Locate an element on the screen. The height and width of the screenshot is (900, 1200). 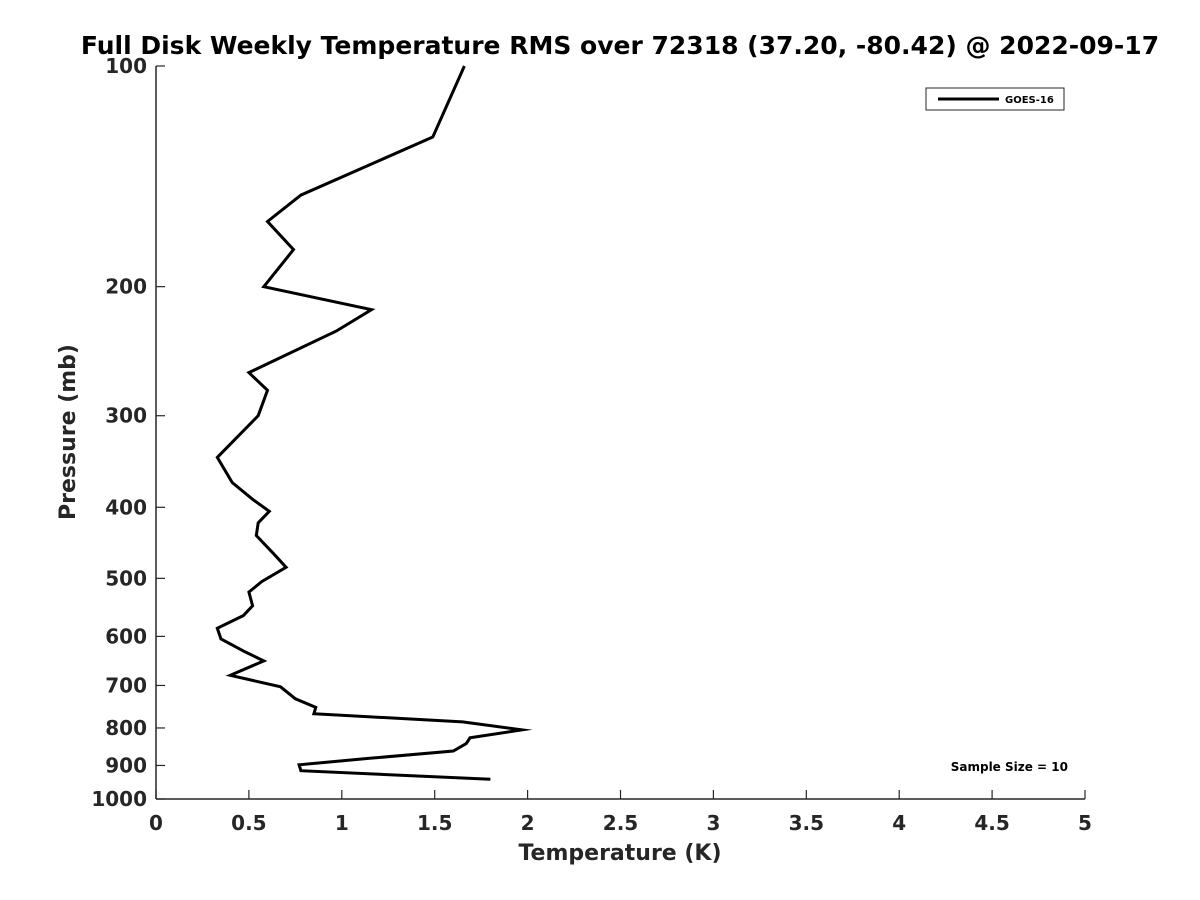
y-tick-label: 900 is located at coordinates (126, 765).